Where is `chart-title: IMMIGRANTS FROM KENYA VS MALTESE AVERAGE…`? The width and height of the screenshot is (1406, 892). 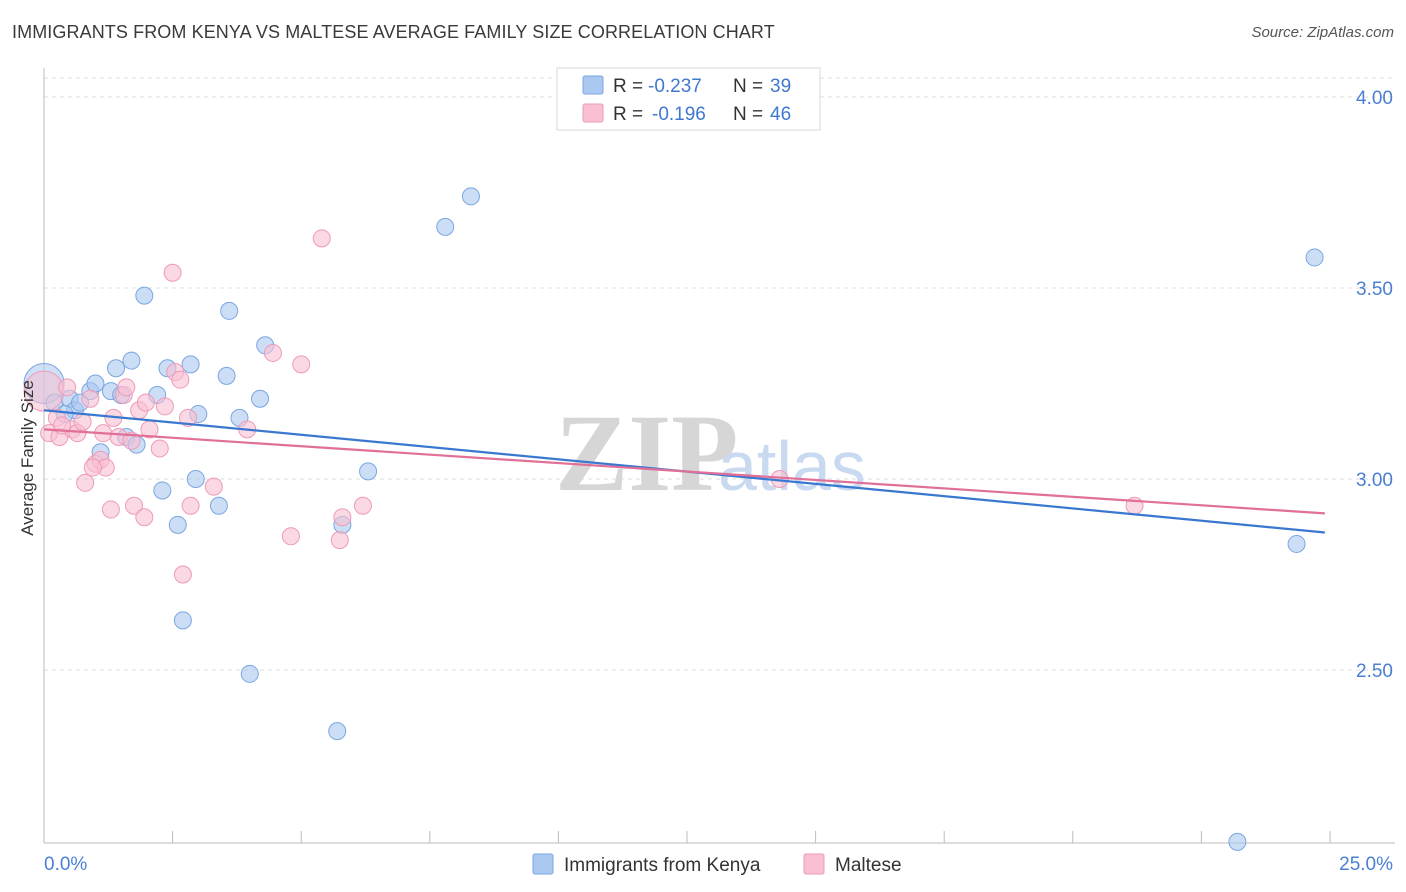
chart-title: IMMIGRANTS FROM KENYA VS MALTESE AVERAGE… is located at coordinates (393, 32).